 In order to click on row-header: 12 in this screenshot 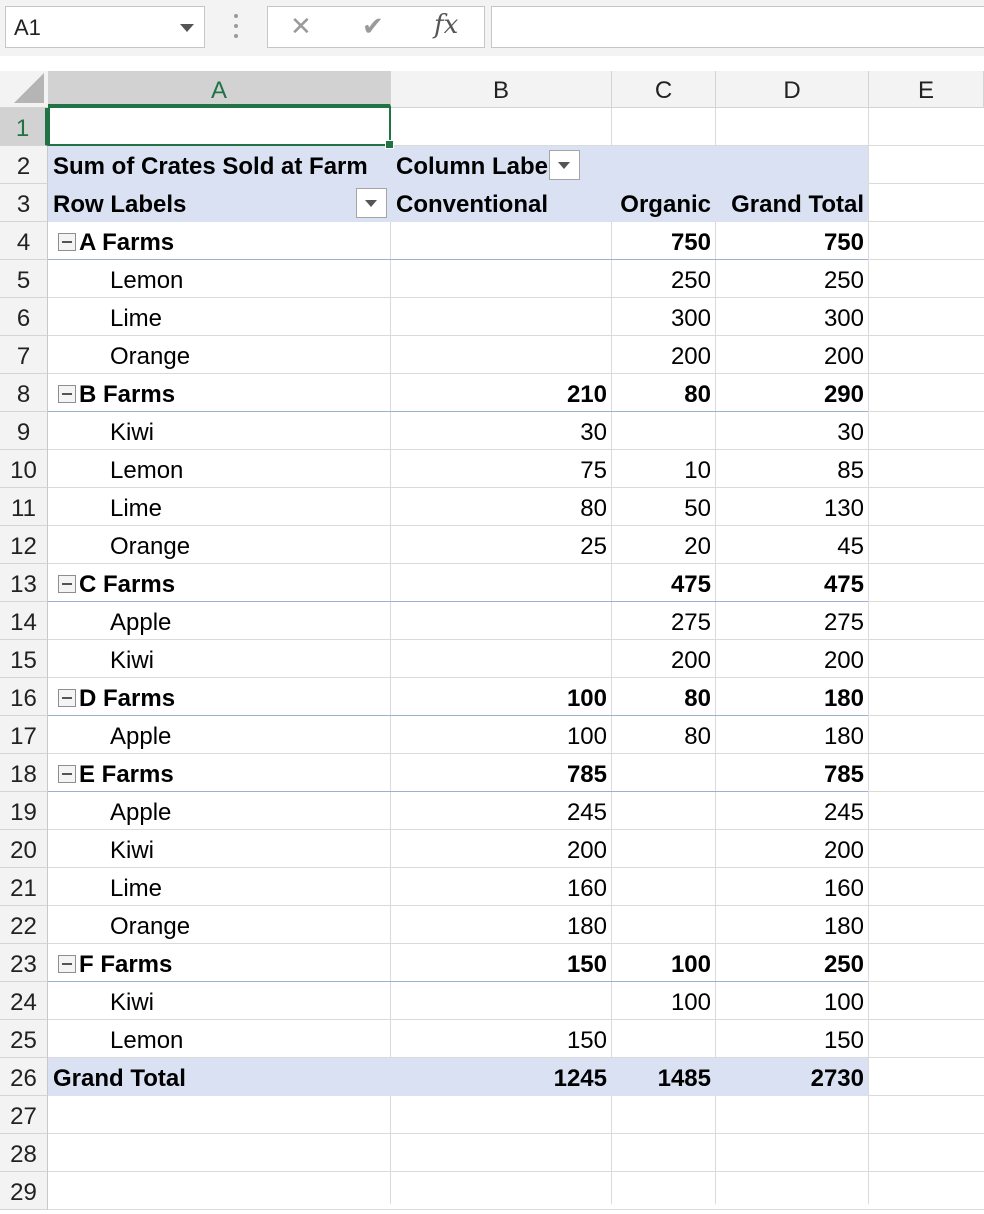, I will do `click(24, 545)`.